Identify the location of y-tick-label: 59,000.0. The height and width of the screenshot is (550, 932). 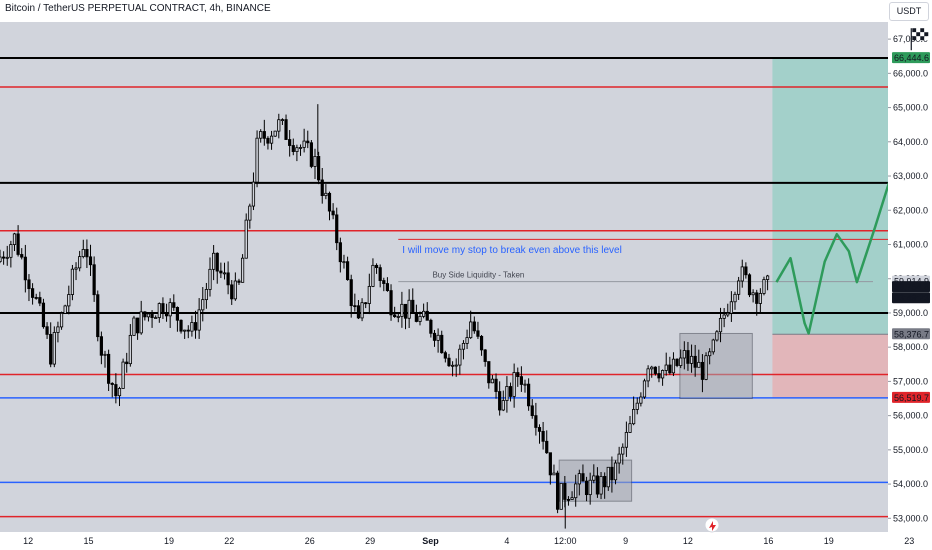
(910, 313).